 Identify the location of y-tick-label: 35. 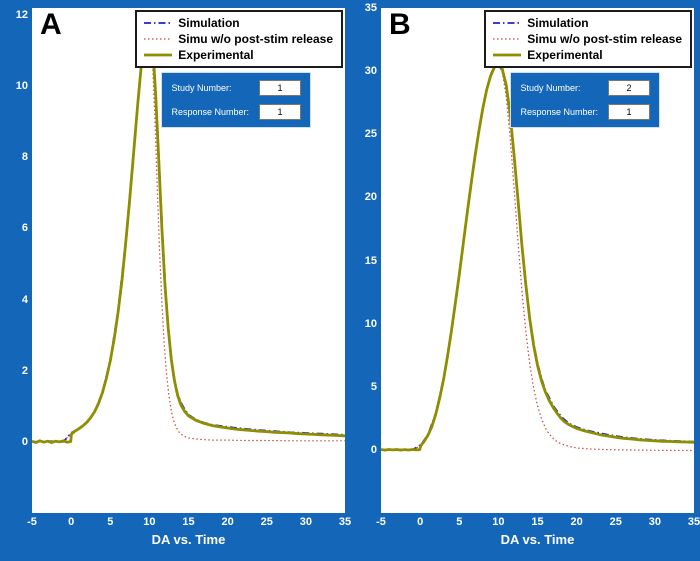
(370, 8).